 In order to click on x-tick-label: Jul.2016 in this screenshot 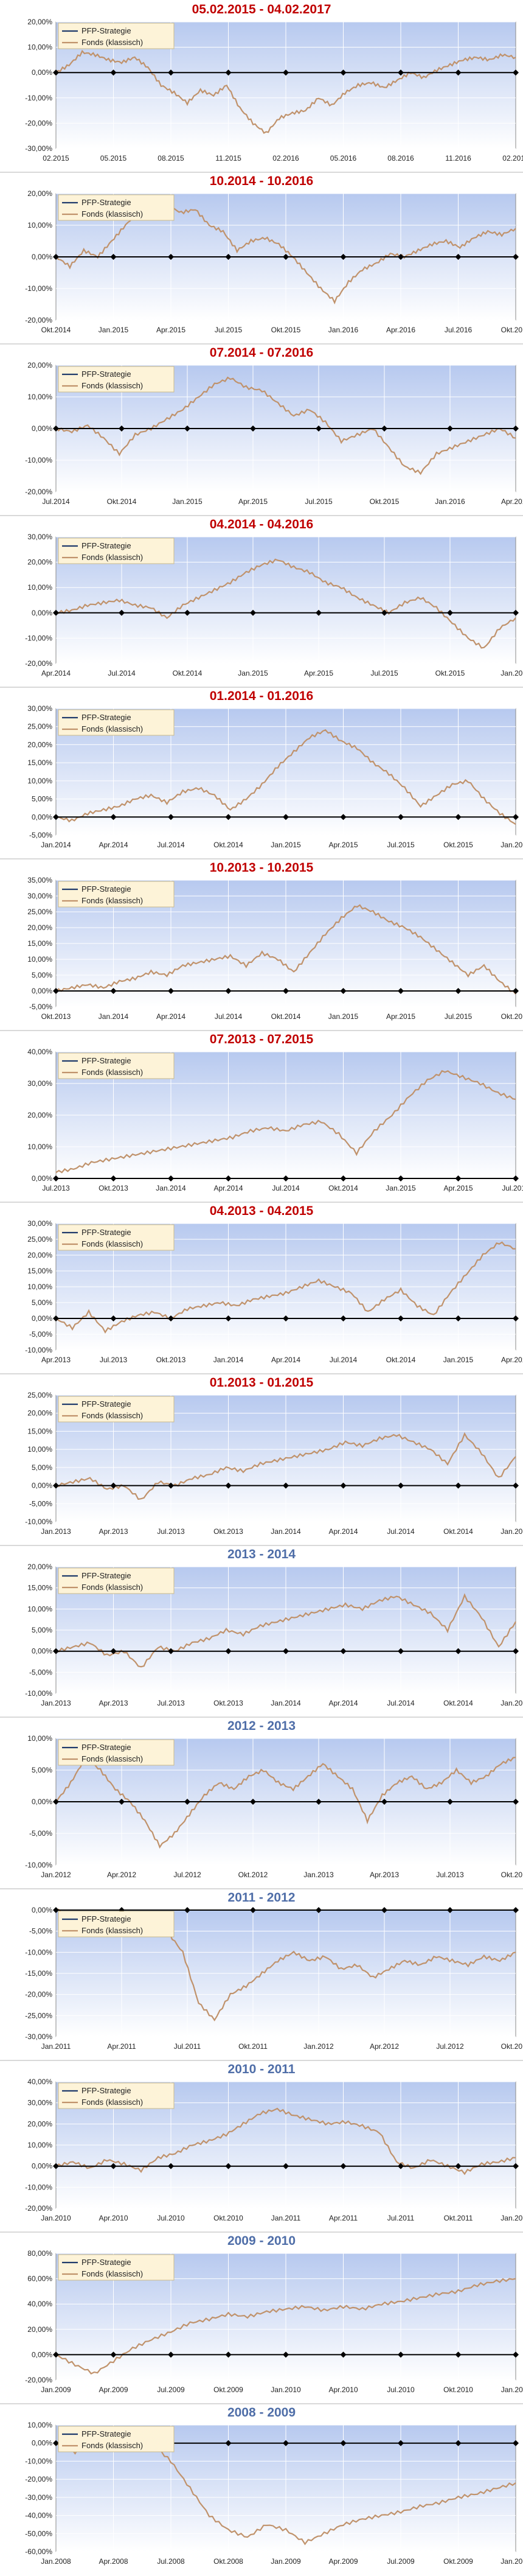, I will do `click(459, 330)`.